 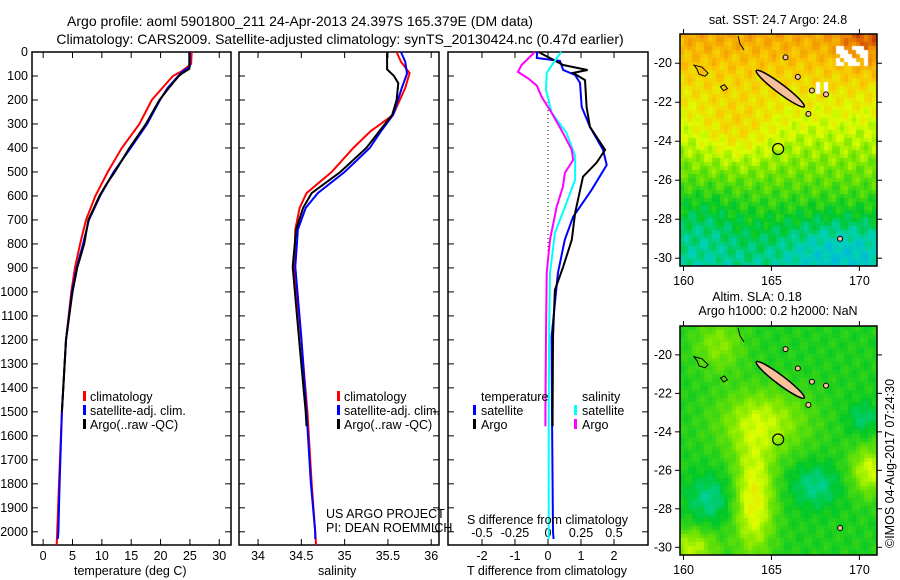 I want to click on lat-tick-label: -28, so click(x=663, y=509).